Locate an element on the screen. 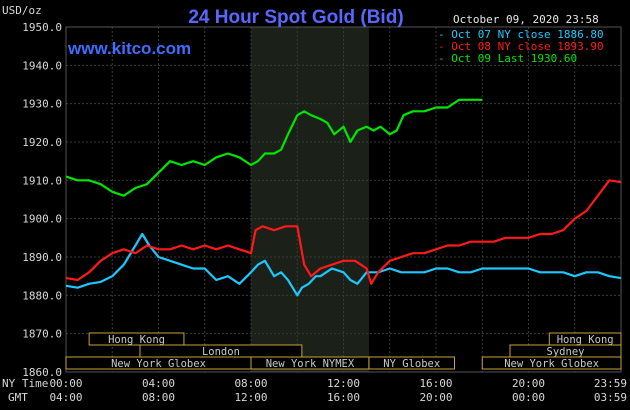 This screenshot has width=630, height=410. y-tick-label: 1940.0 is located at coordinates (42, 65).